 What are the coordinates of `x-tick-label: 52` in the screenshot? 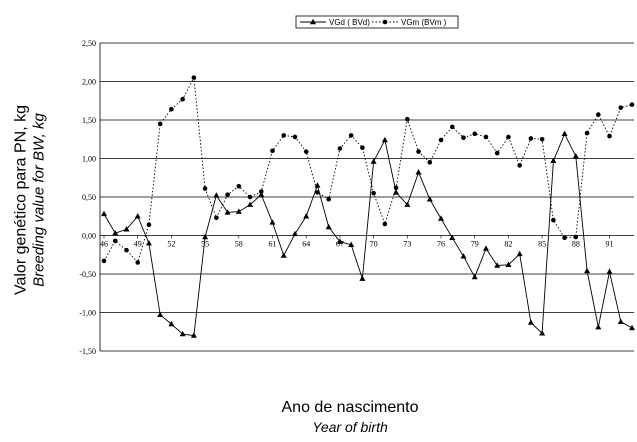 It's located at (171, 244).